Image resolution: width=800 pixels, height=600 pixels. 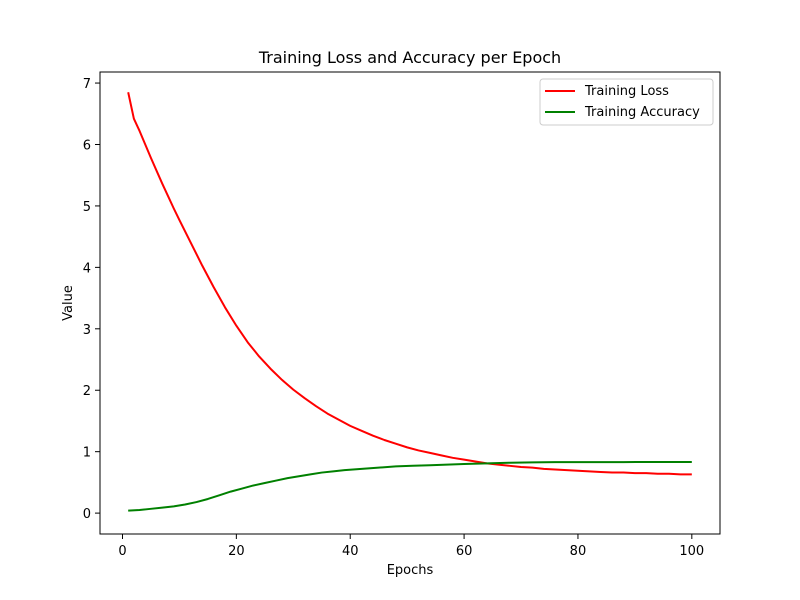 What do you see at coordinates (409, 57) in the screenshot?
I see `chart-title: Training Loss and Accuracy per Epoch` at bounding box center [409, 57].